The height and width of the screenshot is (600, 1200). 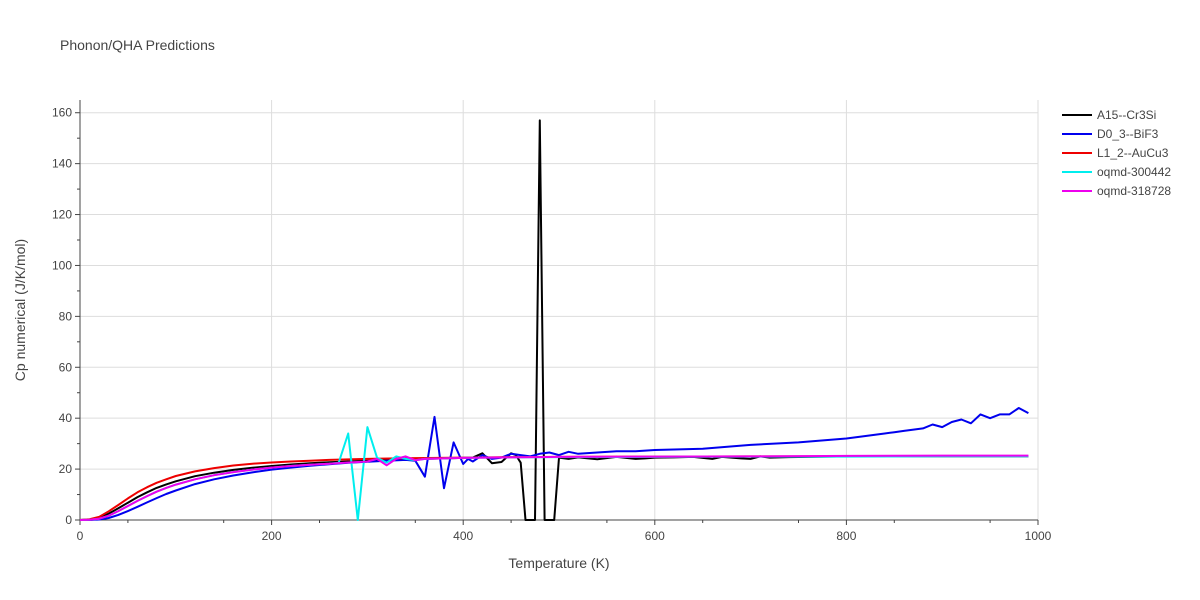 I want to click on x-tick-label: 200, so click(x=272, y=536).